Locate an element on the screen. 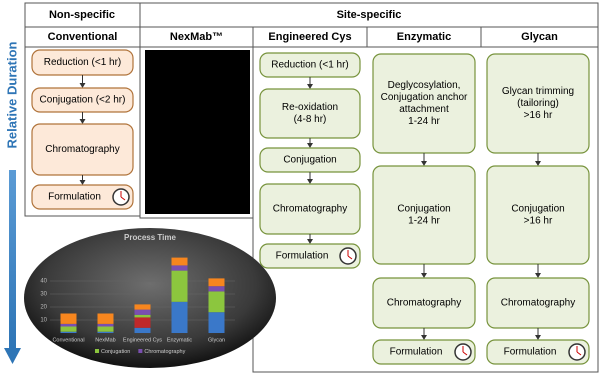 The width and height of the screenshot is (603, 380). x-tick-label: Engineered Cys is located at coordinates (142, 340).